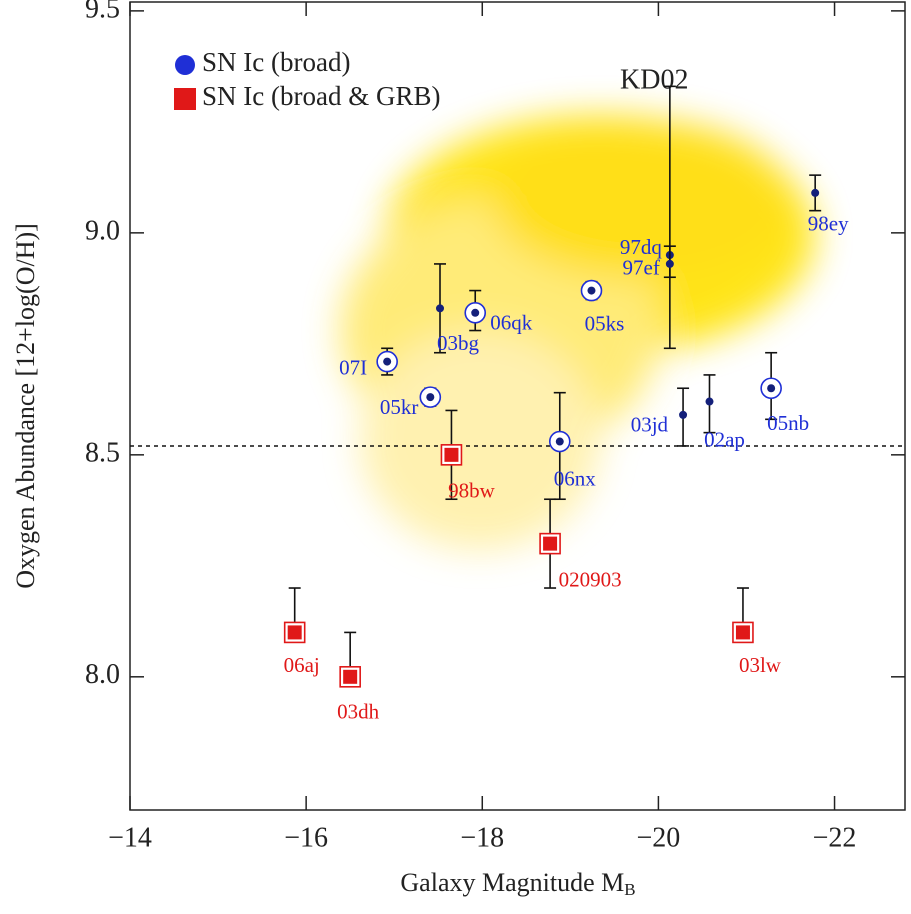 This screenshot has width=911, height=914. Describe the element at coordinates (472, 491) in the screenshot. I see `point-label: 98bw` at that location.